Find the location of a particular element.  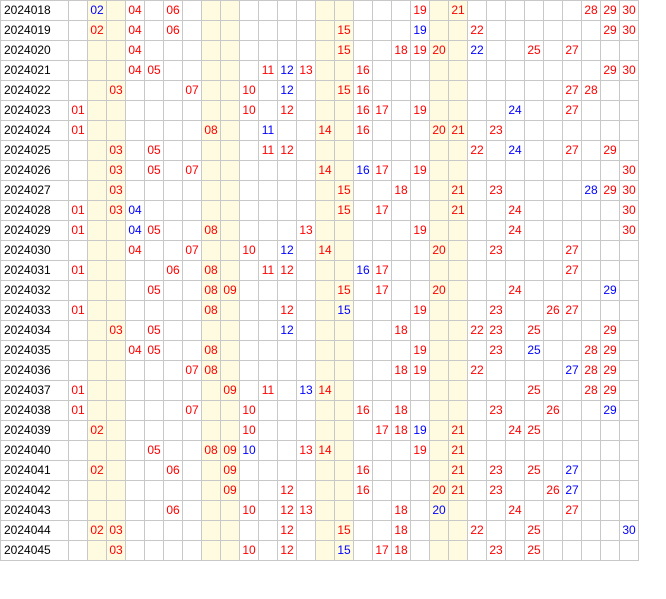

number-cell: 05 is located at coordinates (154, 330).